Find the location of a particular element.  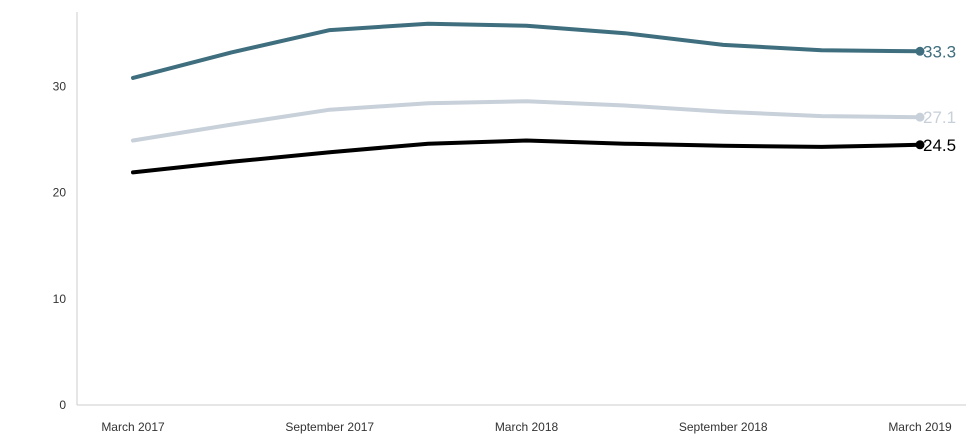

series-end-label: 33.3 is located at coordinates (939, 51).